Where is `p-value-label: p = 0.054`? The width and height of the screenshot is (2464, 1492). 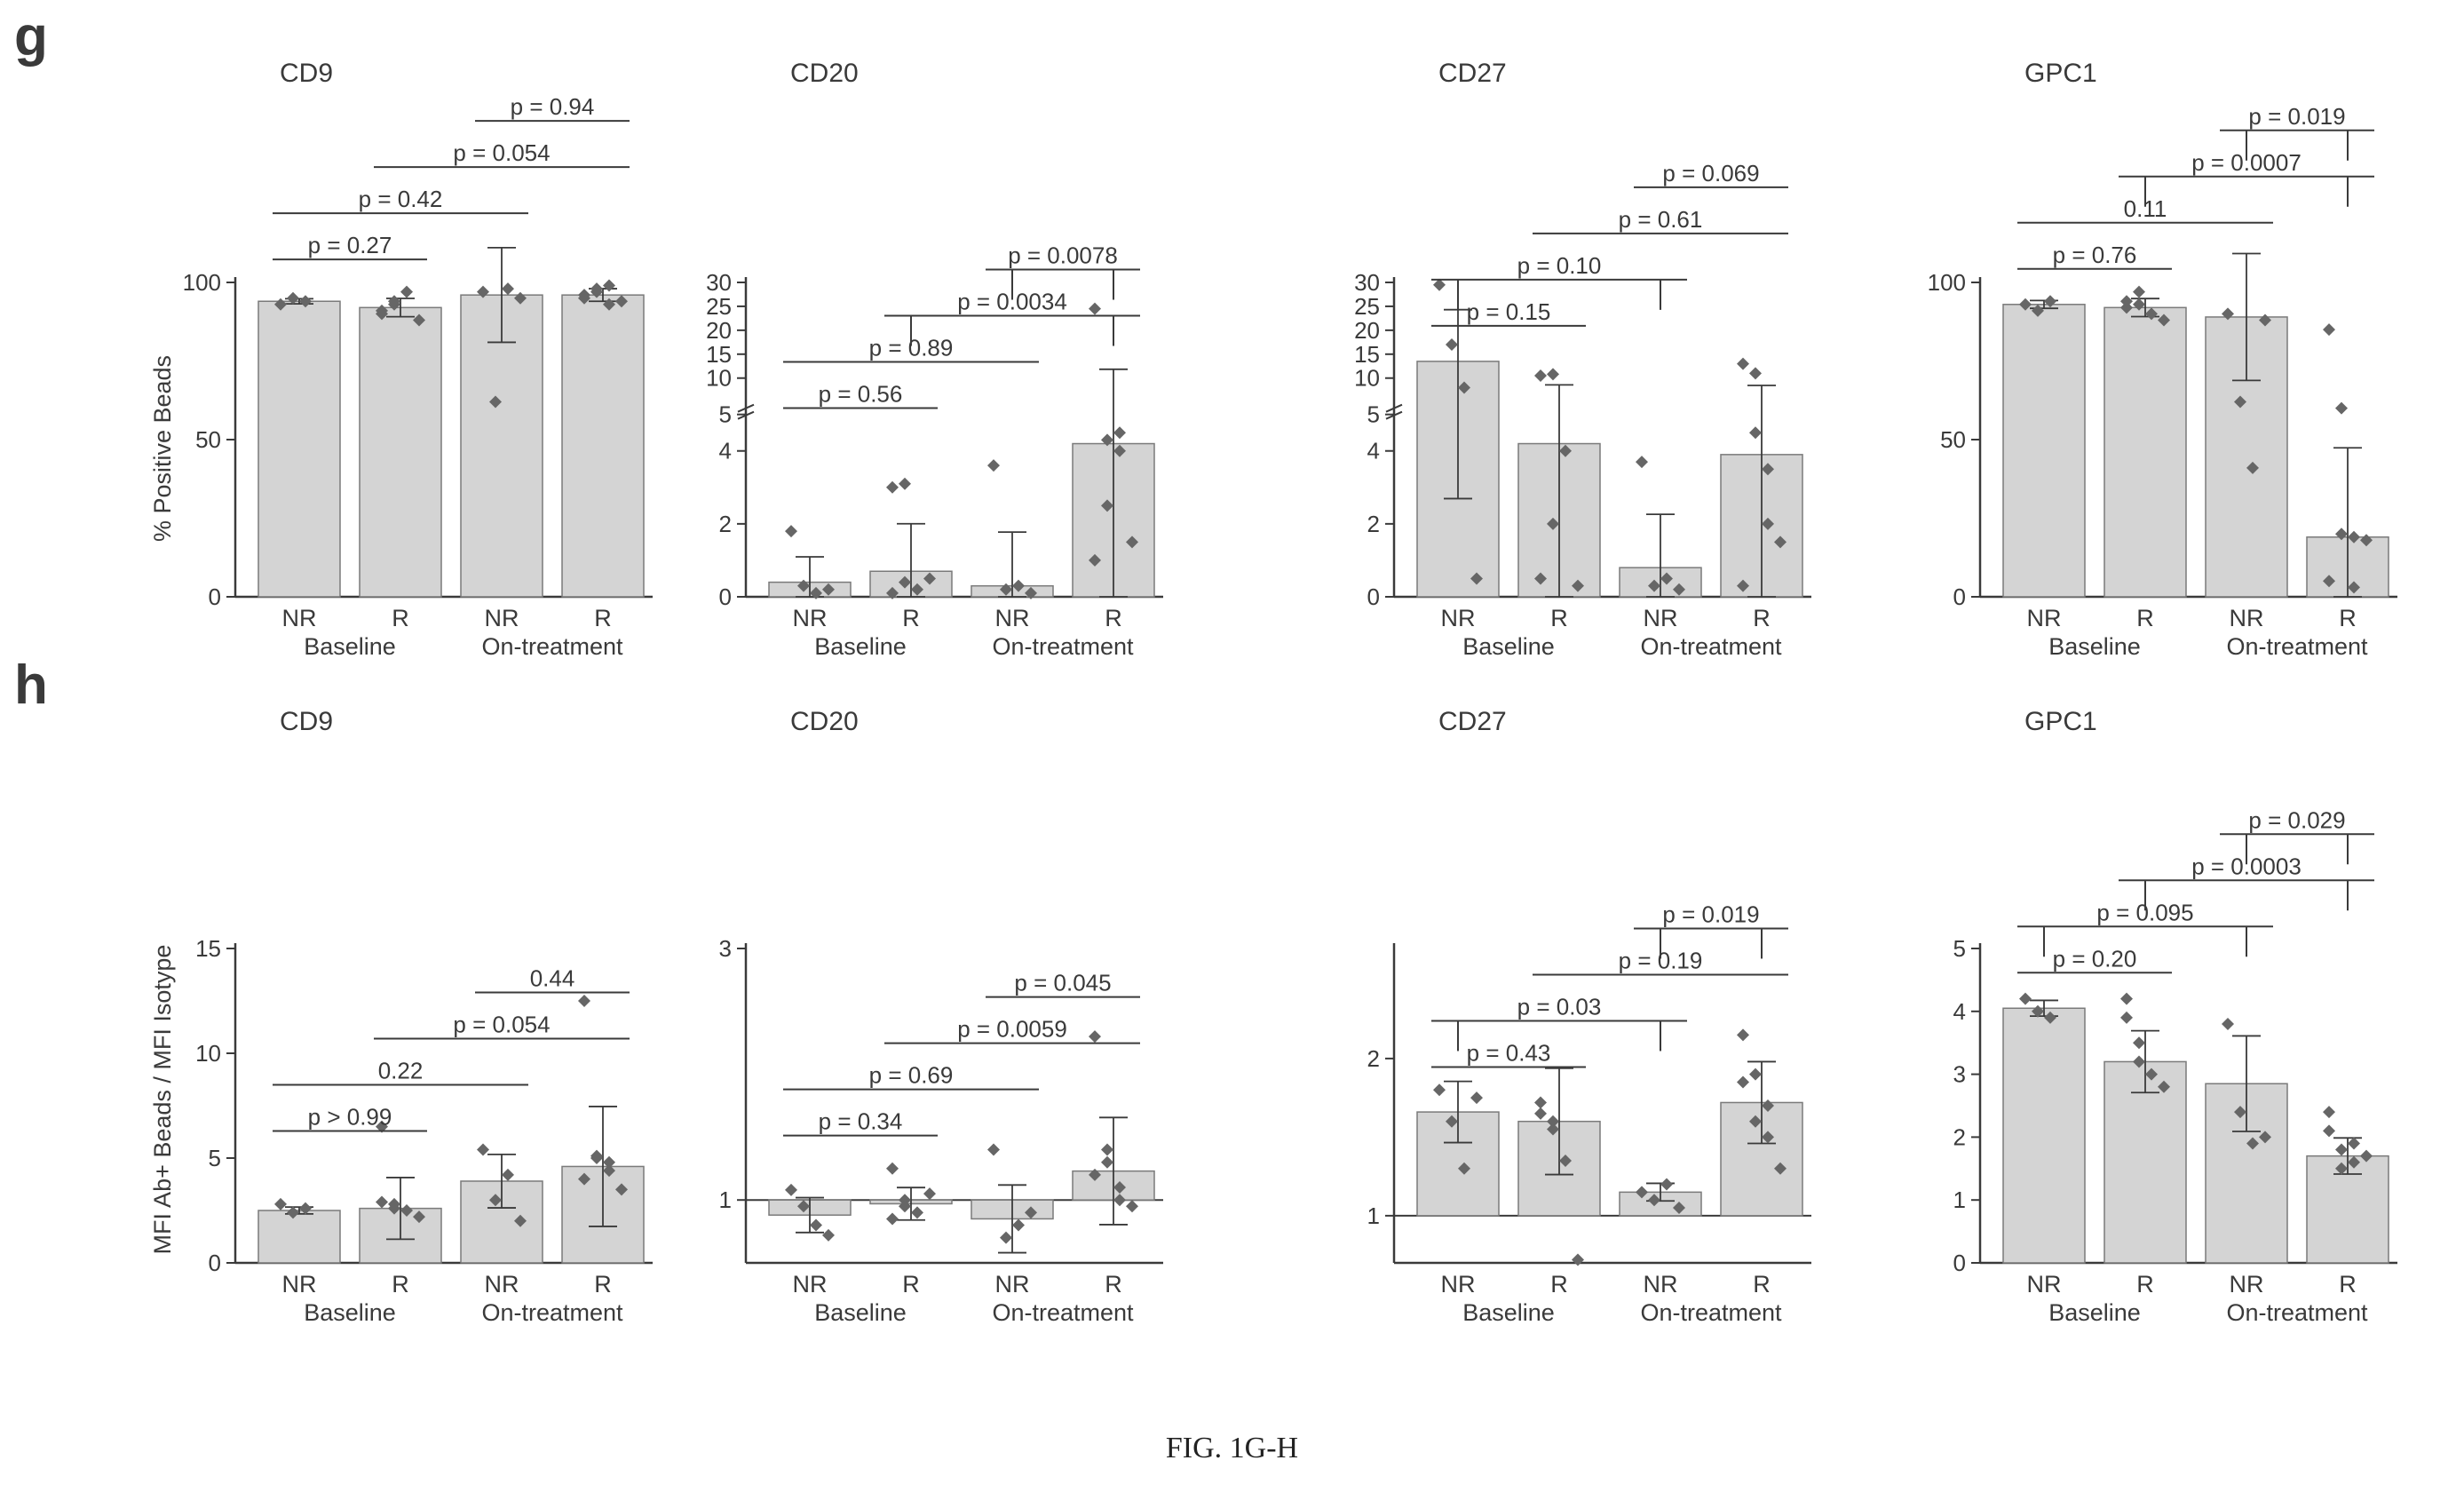 p-value-label: p = 0.054 is located at coordinates (501, 152).